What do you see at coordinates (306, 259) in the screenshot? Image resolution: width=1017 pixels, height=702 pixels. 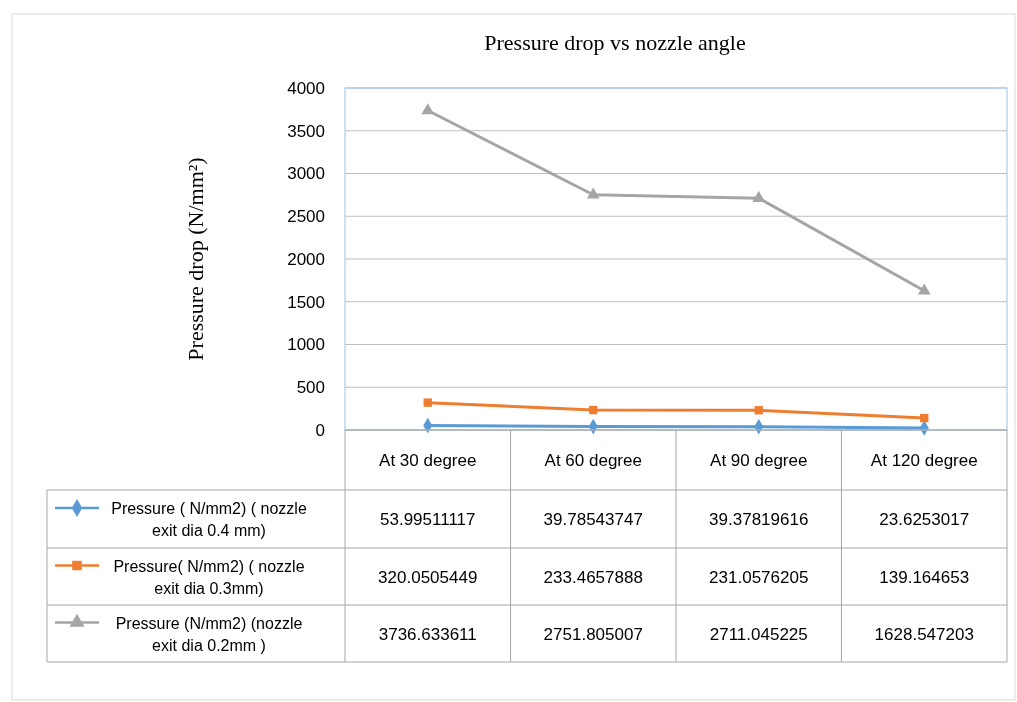 I see `y-tick-label: 2000` at bounding box center [306, 259].